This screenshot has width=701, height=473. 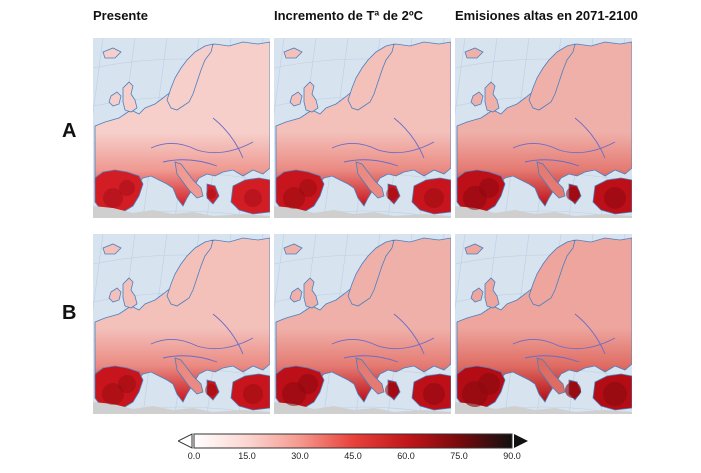 I want to click on column-title-emisiones: Emisiones altas en 2071-2100, so click(x=546, y=15).